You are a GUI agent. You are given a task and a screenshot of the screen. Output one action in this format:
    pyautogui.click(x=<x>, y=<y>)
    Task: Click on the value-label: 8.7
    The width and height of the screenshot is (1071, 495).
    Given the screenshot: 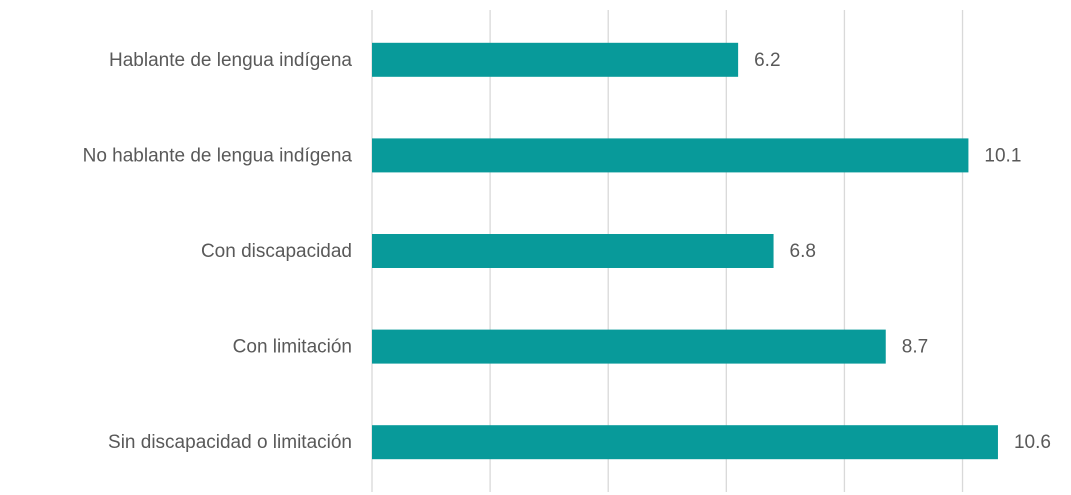 What is the action you would take?
    pyautogui.click(x=915, y=347)
    